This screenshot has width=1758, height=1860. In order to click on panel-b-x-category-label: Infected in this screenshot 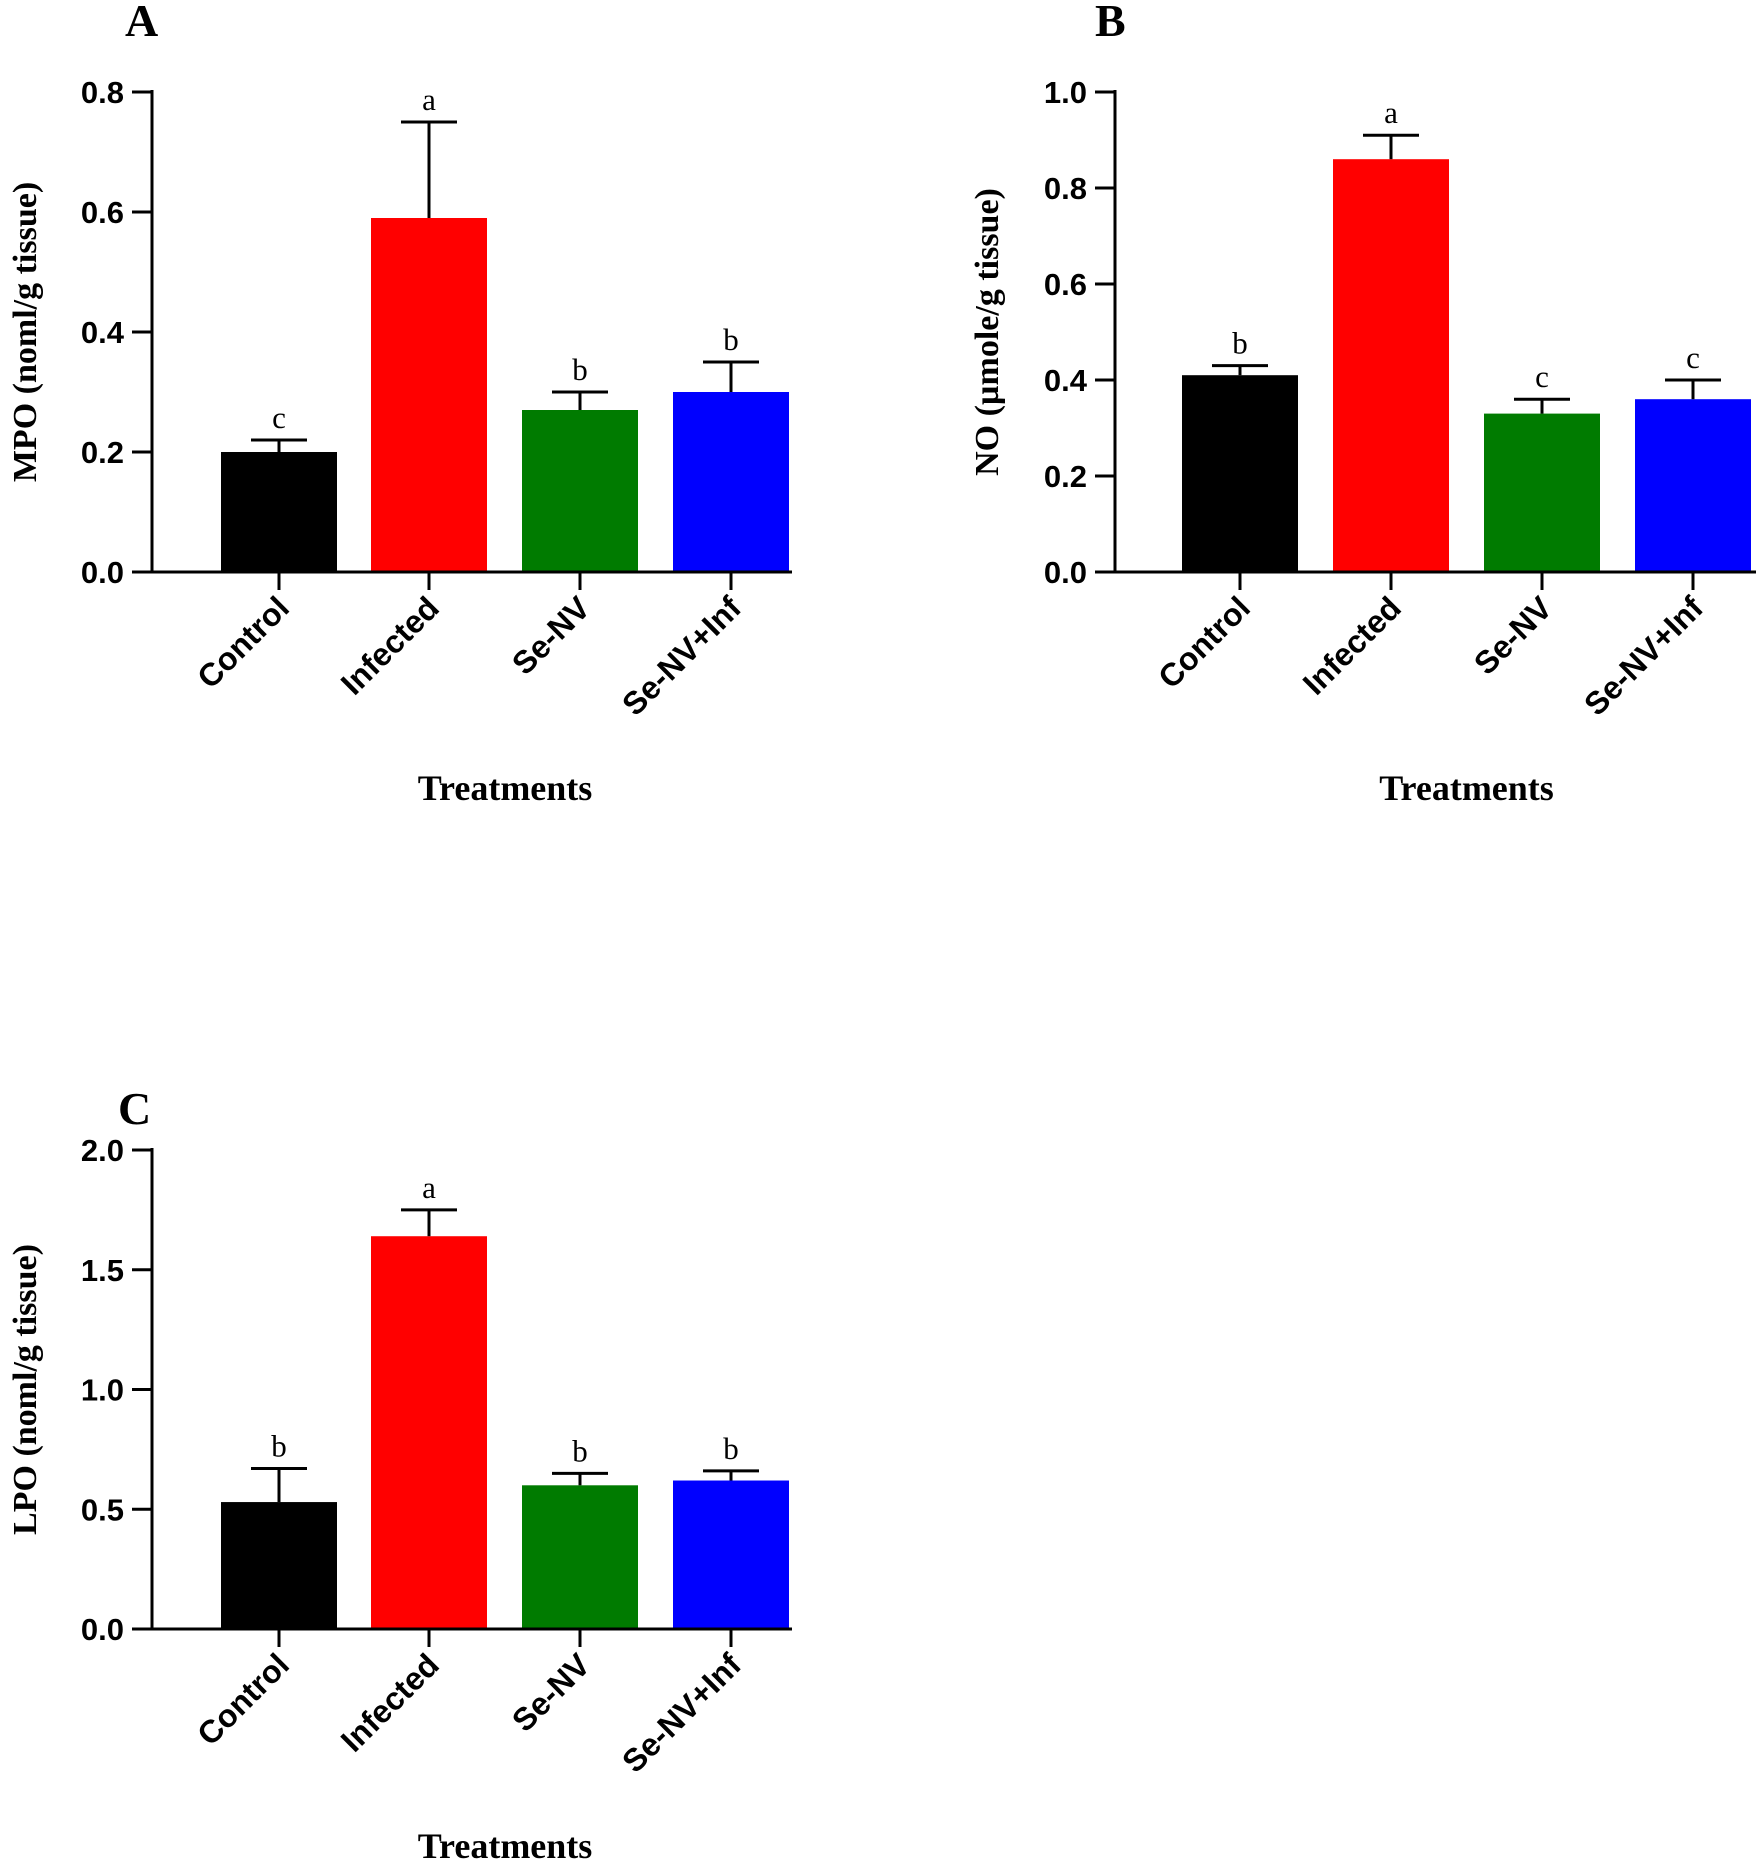, I will do `click(1352, 645)`.